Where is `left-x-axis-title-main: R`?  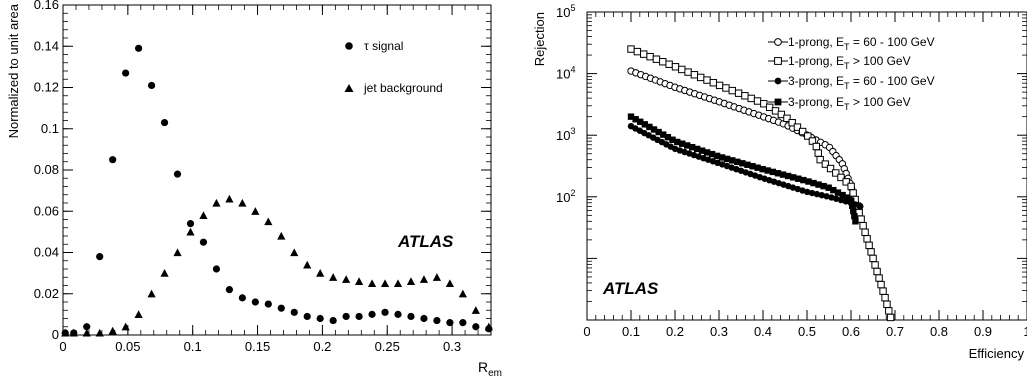
left-x-axis-title-main: R is located at coordinates (483, 367).